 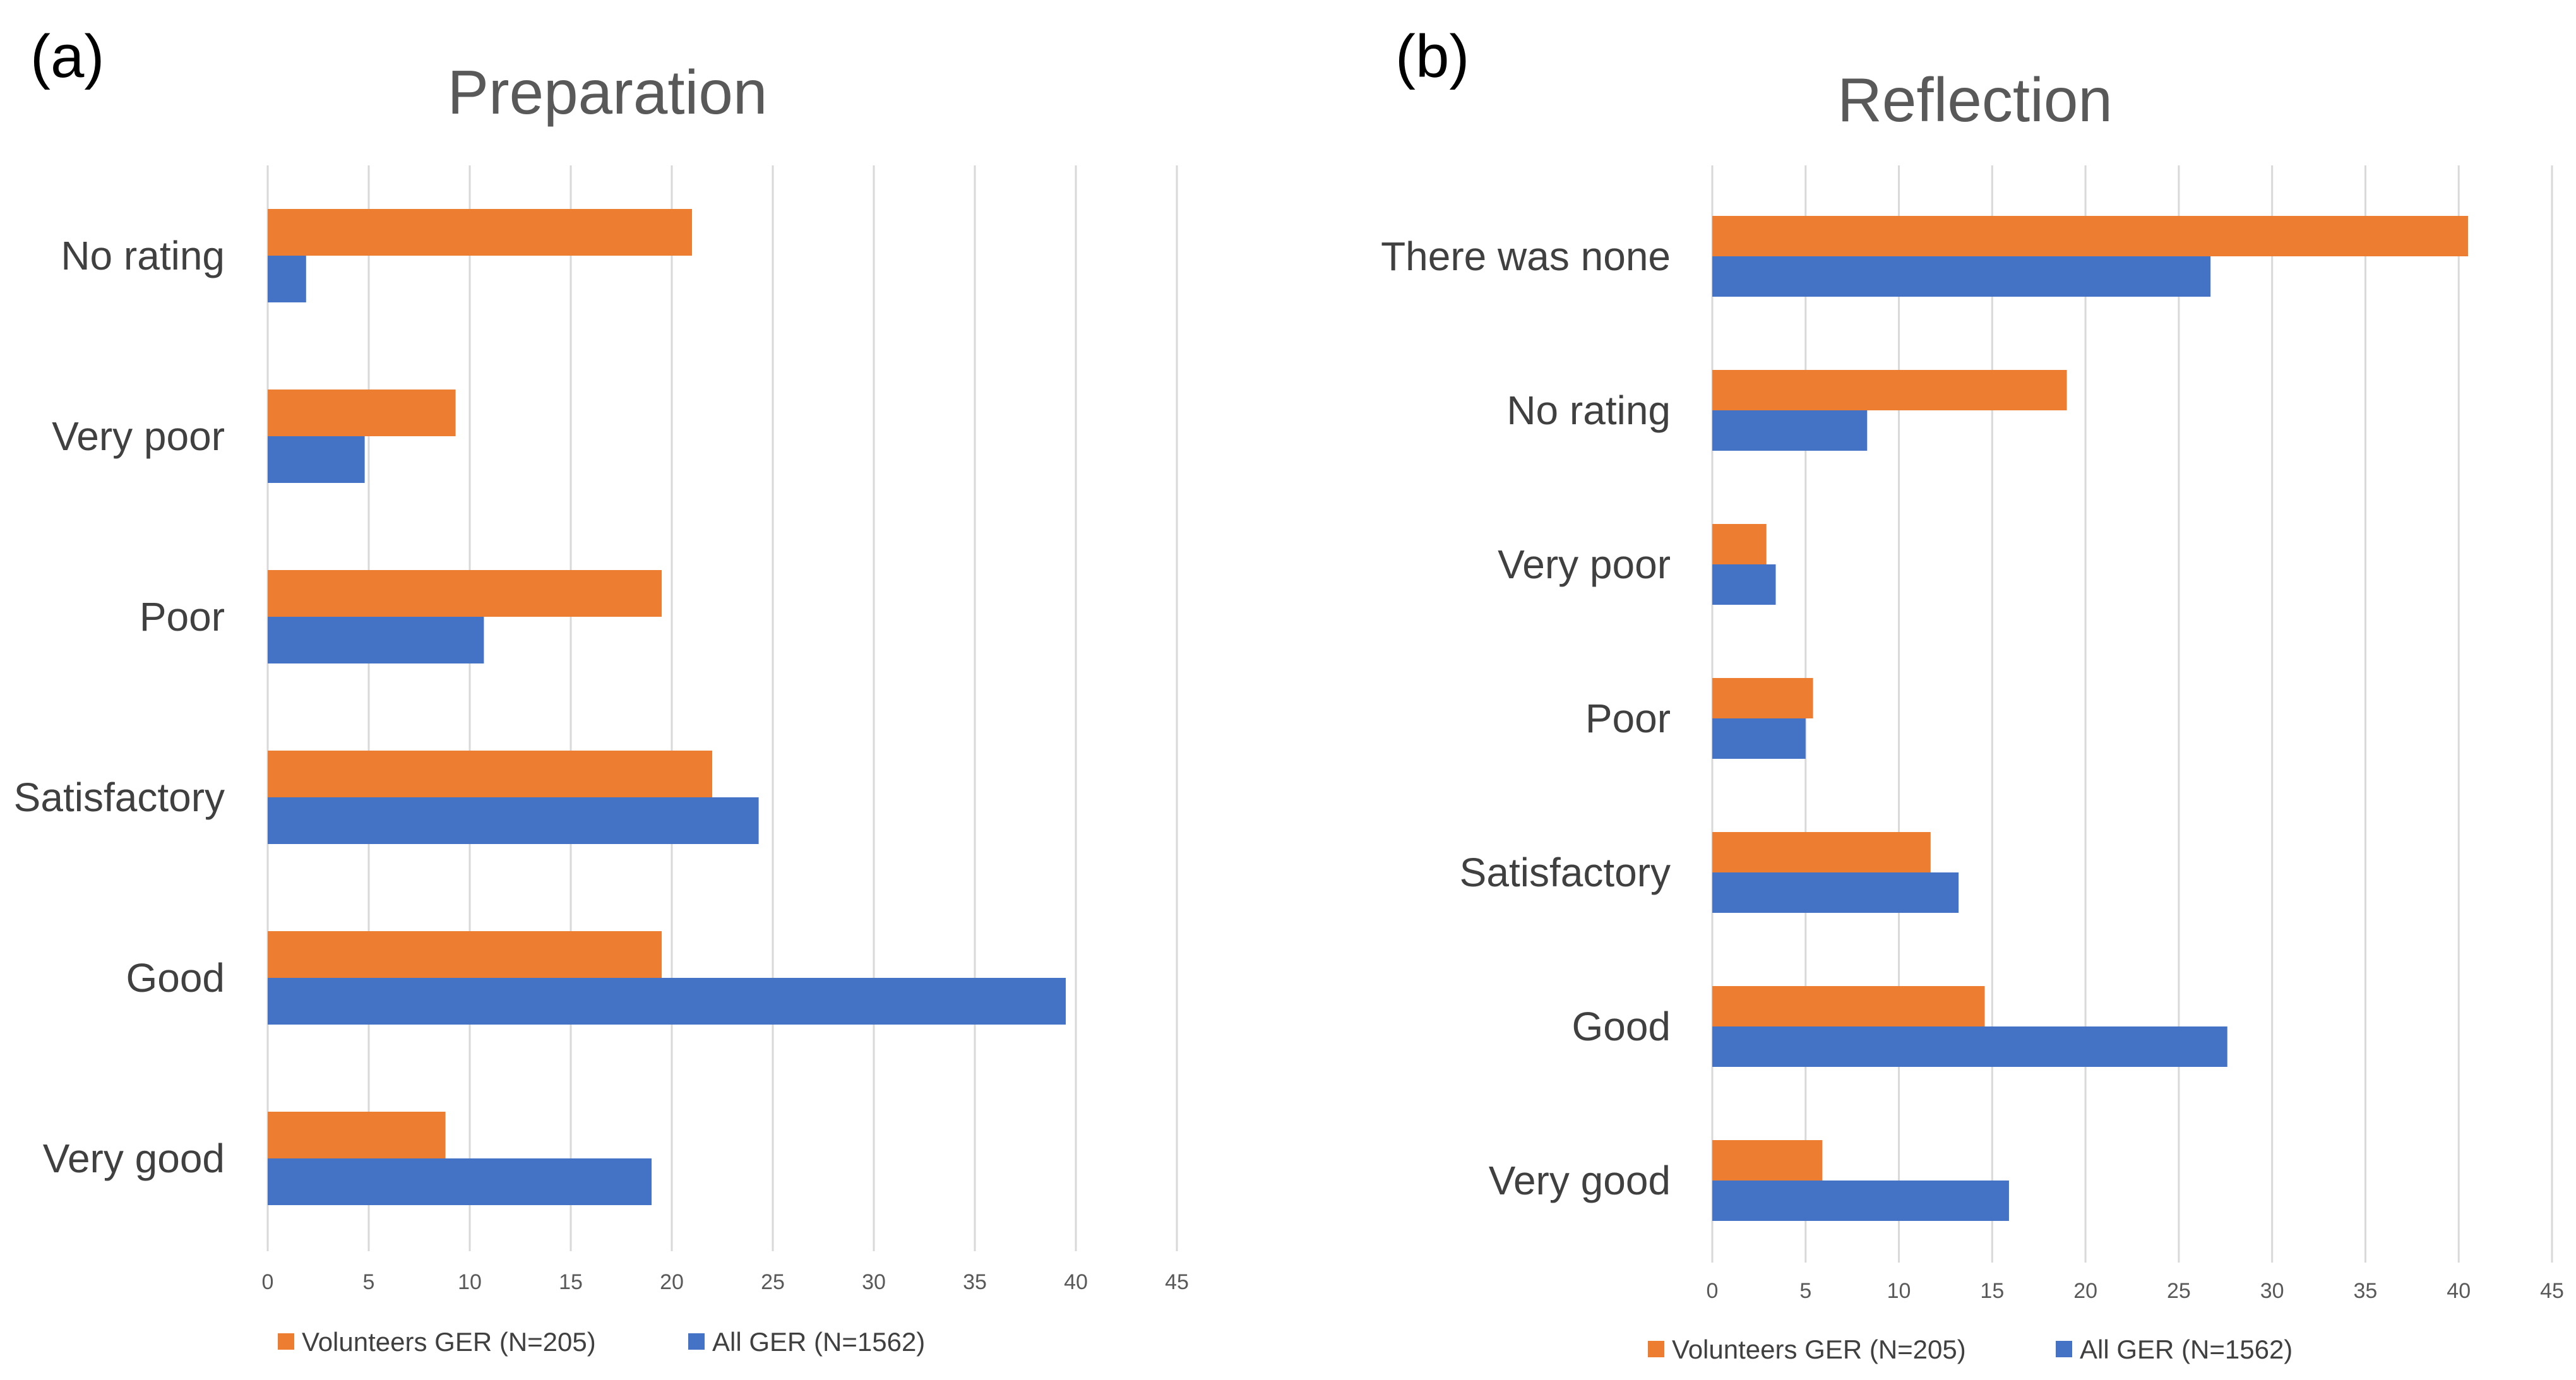 I want to click on bar-b-volunteers-poor, so click(x=1762, y=698).